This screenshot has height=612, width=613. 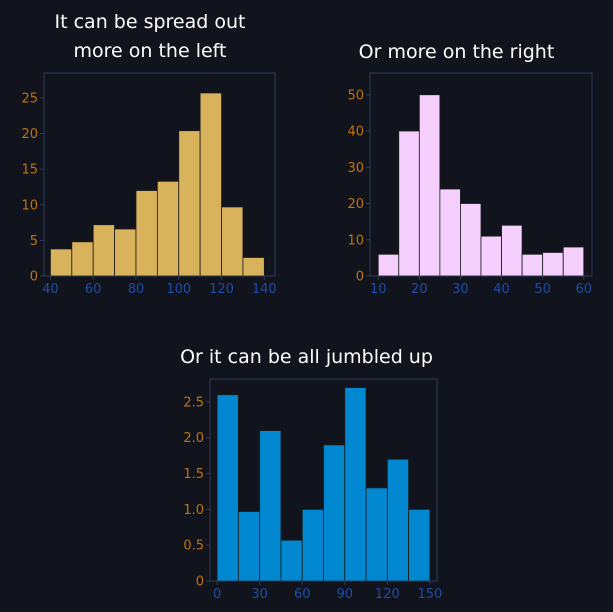 What do you see at coordinates (193, 474) in the screenshot?
I see `y-tick-label: 1.5` at bounding box center [193, 474].